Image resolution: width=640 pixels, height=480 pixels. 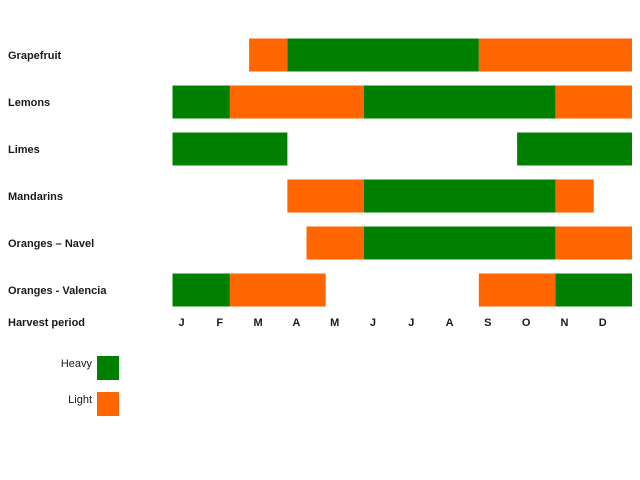 I want to click on month-tick-label: F, so click(x=219, y=323).